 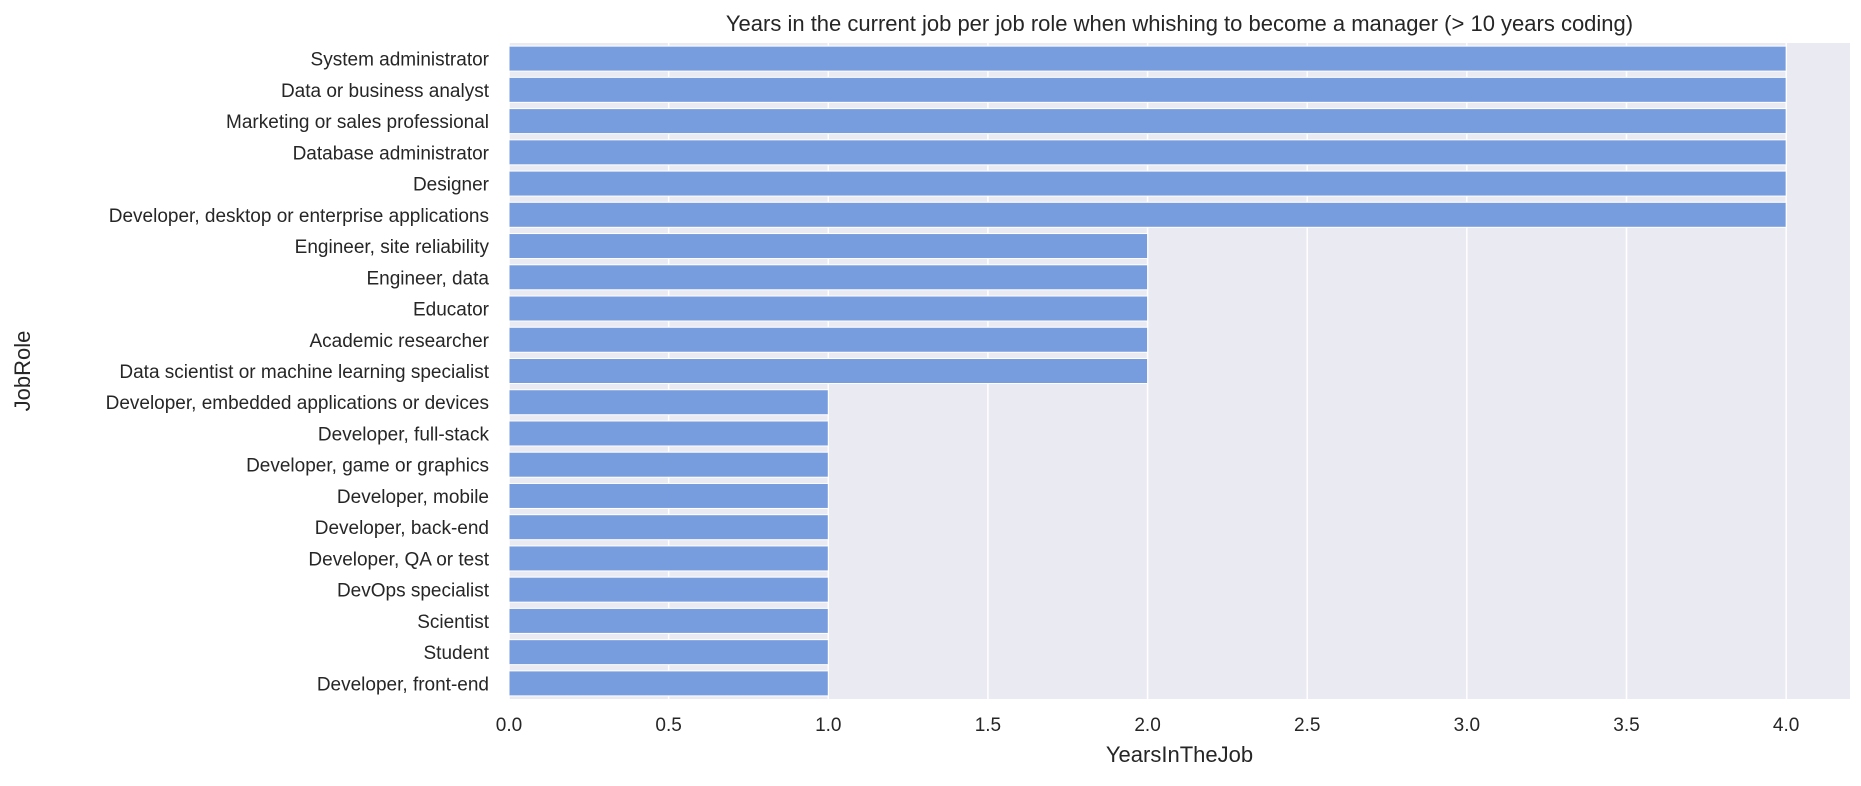 I want to click on category-label: System administrator, so click(x=400, y=60).